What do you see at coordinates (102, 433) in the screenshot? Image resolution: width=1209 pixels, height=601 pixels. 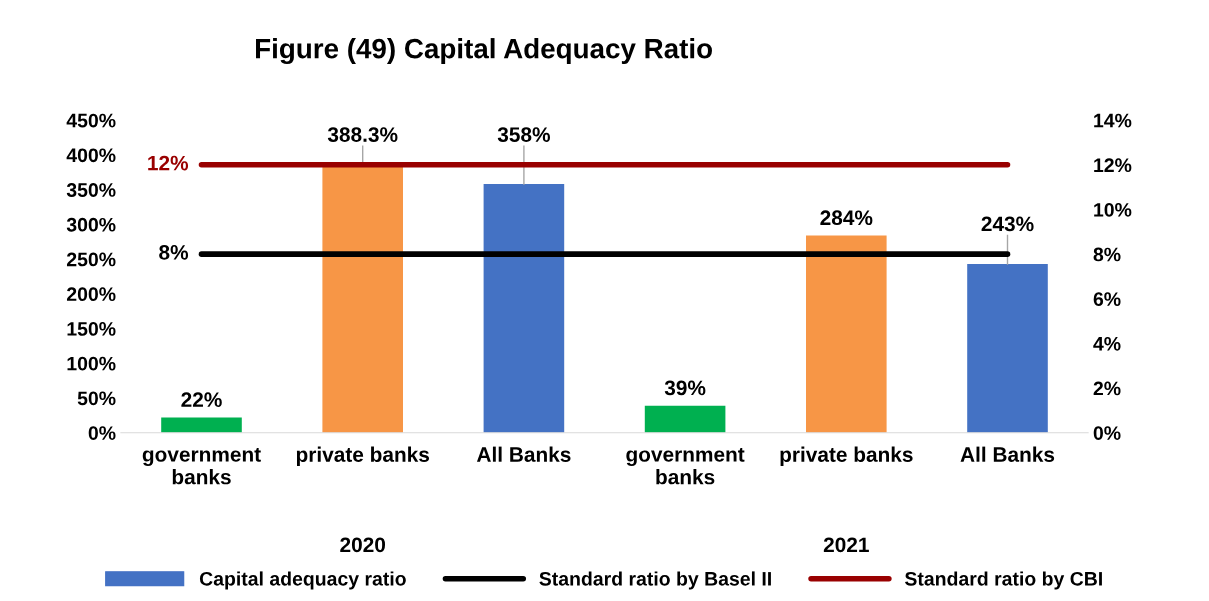 I see `y-tick-label: 0%` at bounding box center [102, 433].